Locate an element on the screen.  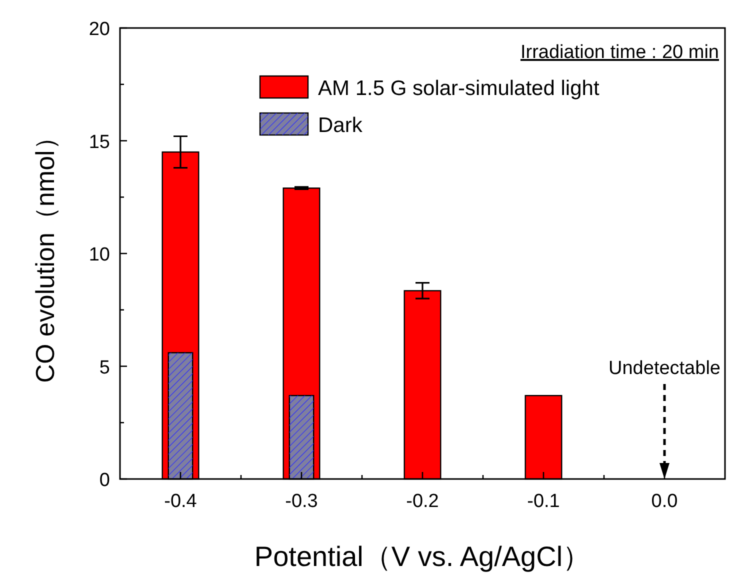
legend-label: Dark is located at coordinates (340, 125).